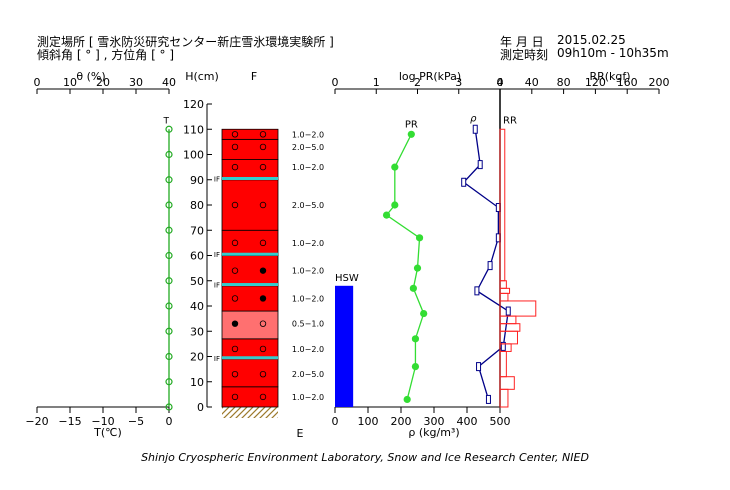 The width and height of the screenshot is (730, 490). Describe the element at coordinates (368, 421) in the screenshot. I see `density-tick-label: 100` at that location.